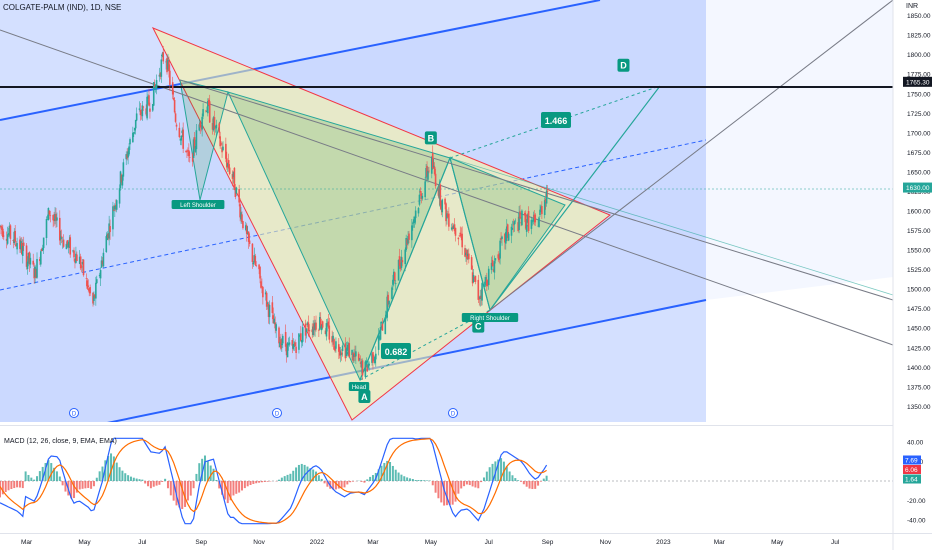 The image size is (932, 550). Describe the element at coordinates (396, 351) in the screenshot. I see `ratio-label: 0.682` at that location.